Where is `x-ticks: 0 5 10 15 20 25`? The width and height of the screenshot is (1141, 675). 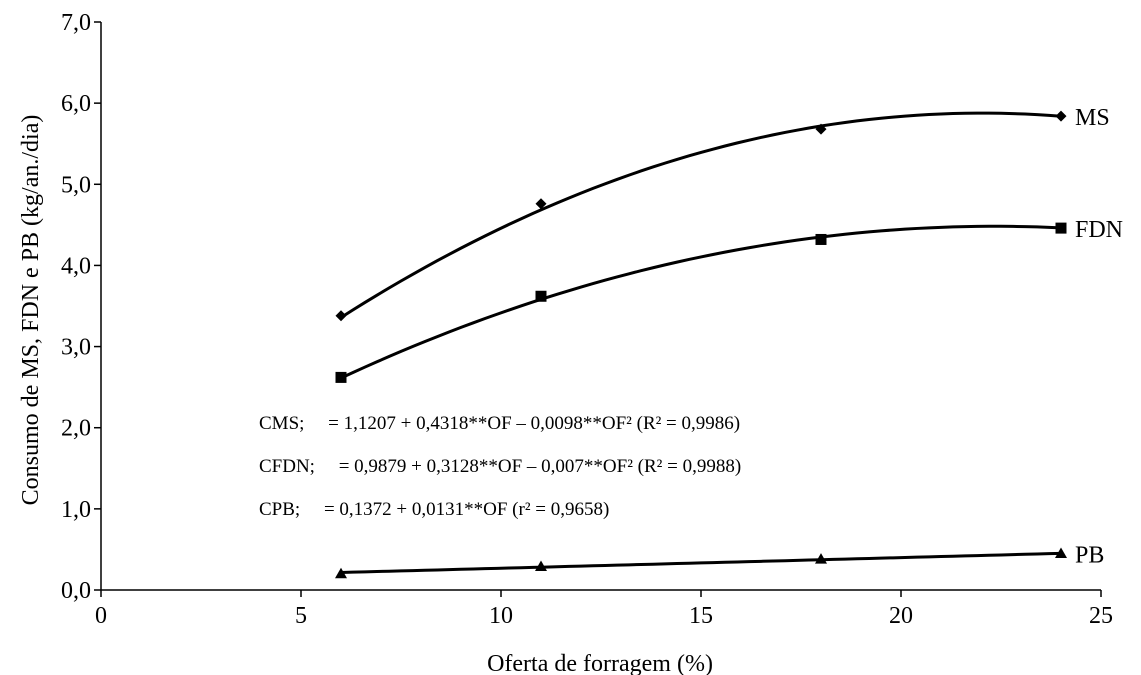
x-ticks: 0 5 10 15 20 25 is located at coordinates (604, 609).